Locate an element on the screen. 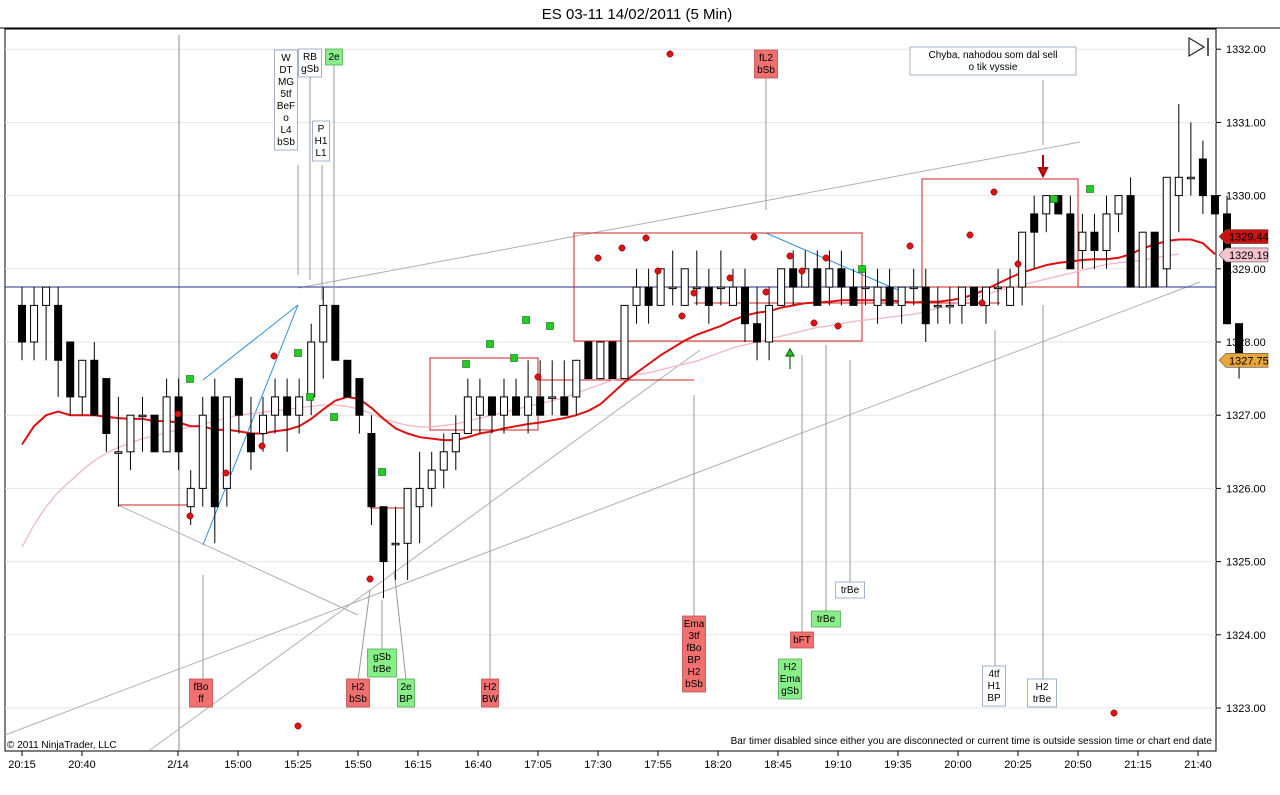  annotation-label: 2e is located at coordinates (334, 57).